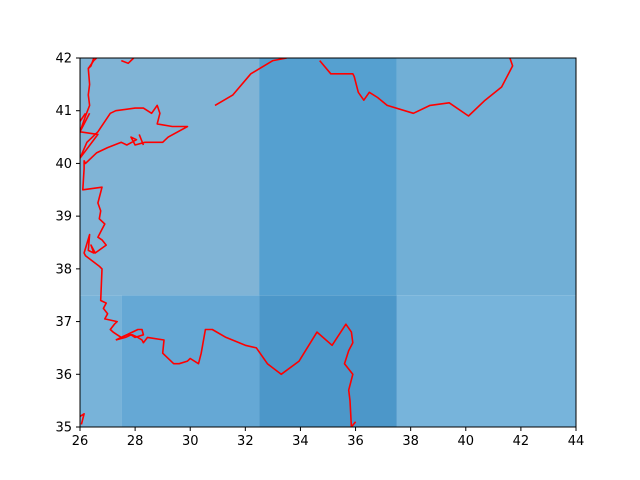 The image size is (640, 480). Describe the element at coordinates (63, 59) in the screenshot. I see `y-tick-label: 42` at that location.